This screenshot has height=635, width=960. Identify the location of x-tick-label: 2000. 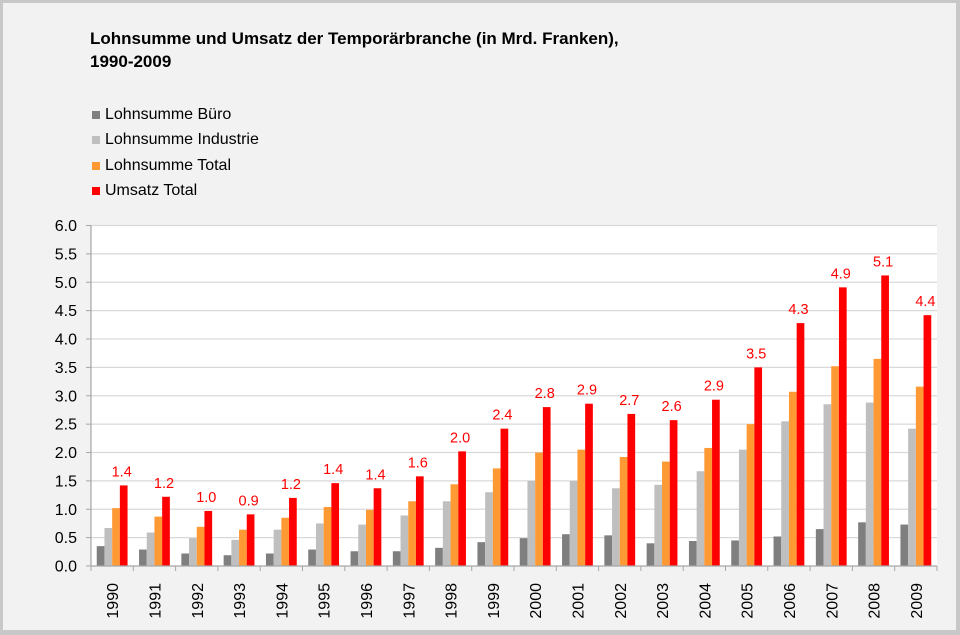
(536, 601).